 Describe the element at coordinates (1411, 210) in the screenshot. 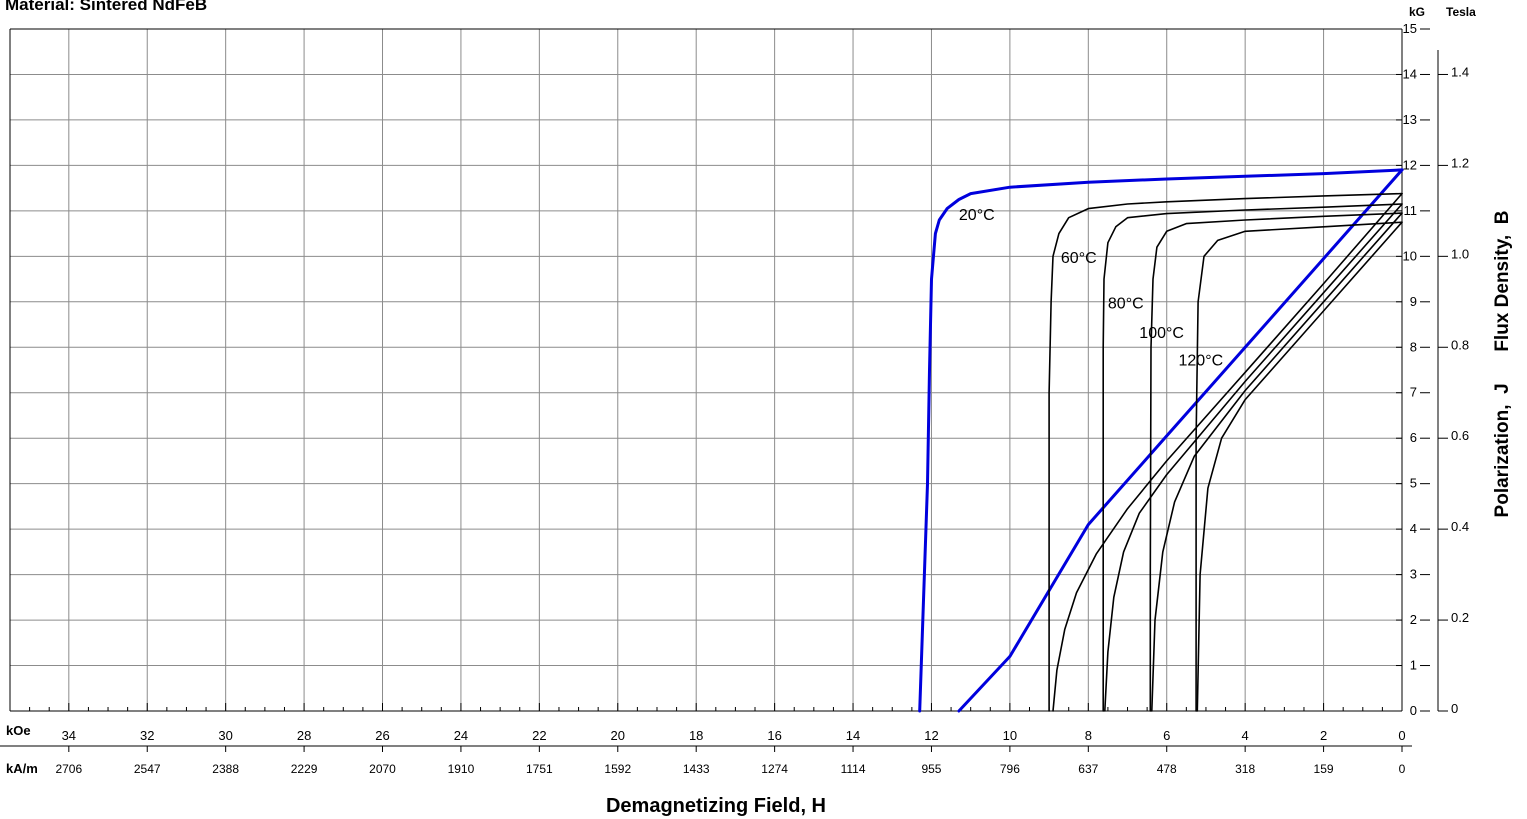

I see `y-tick-label-kg: 11` at that location.